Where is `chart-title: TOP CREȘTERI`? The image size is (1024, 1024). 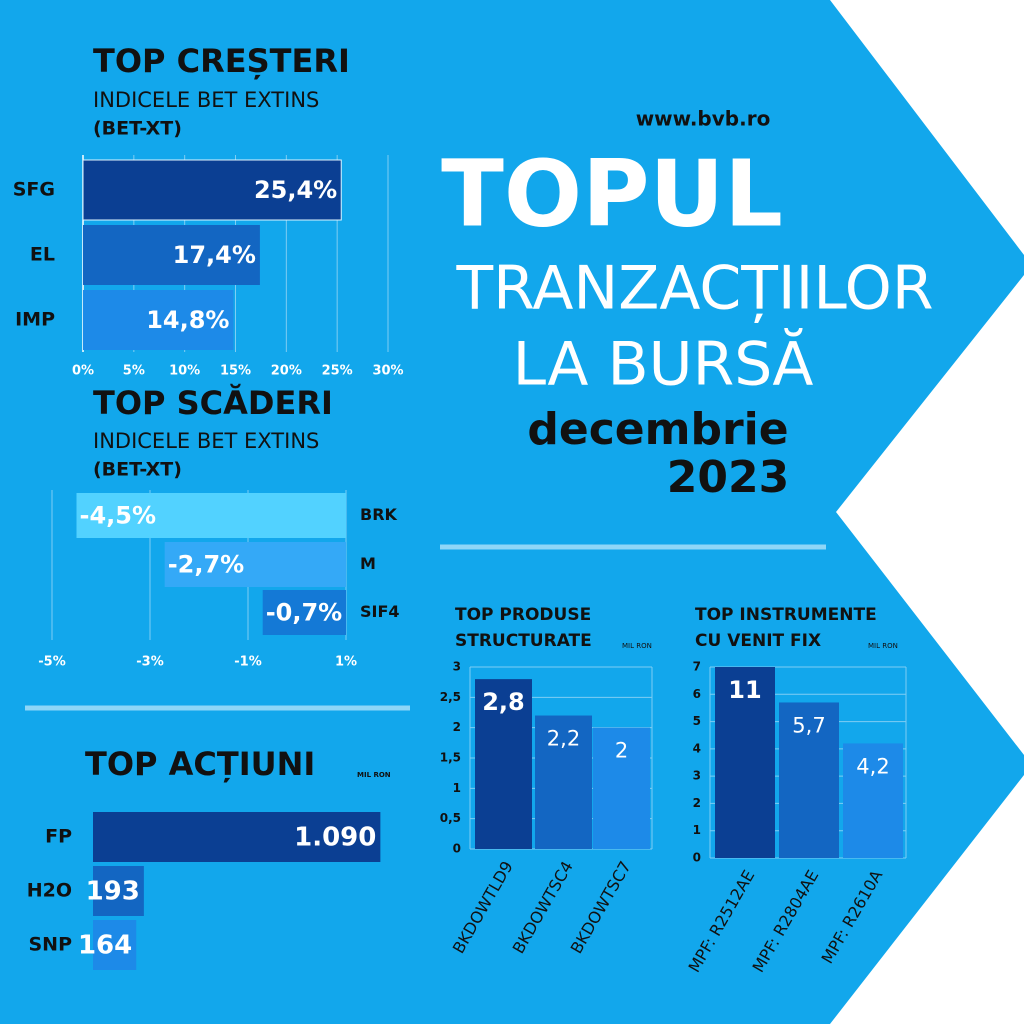 chart-title: TOP CREȘTERI is located at coordinates (221, 61).